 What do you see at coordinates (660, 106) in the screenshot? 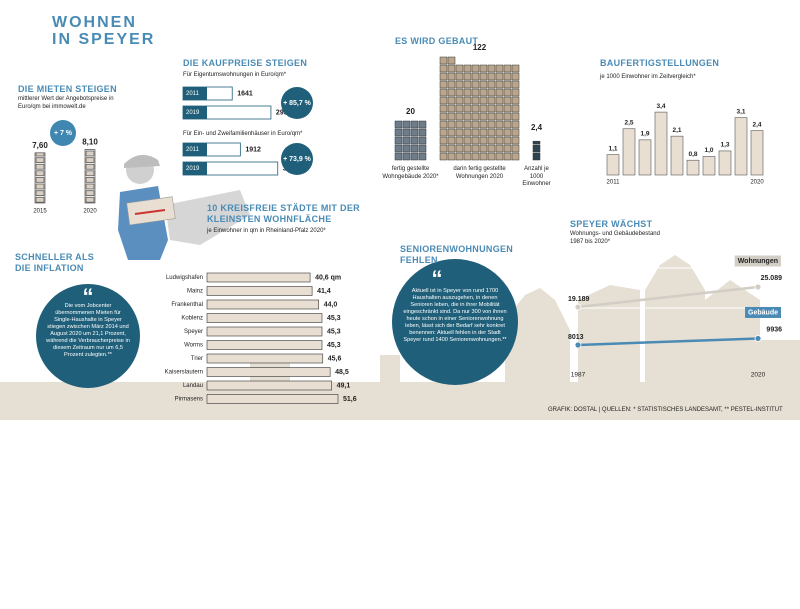
I see `value-label: 3,4` at bounding box center [660, 106].